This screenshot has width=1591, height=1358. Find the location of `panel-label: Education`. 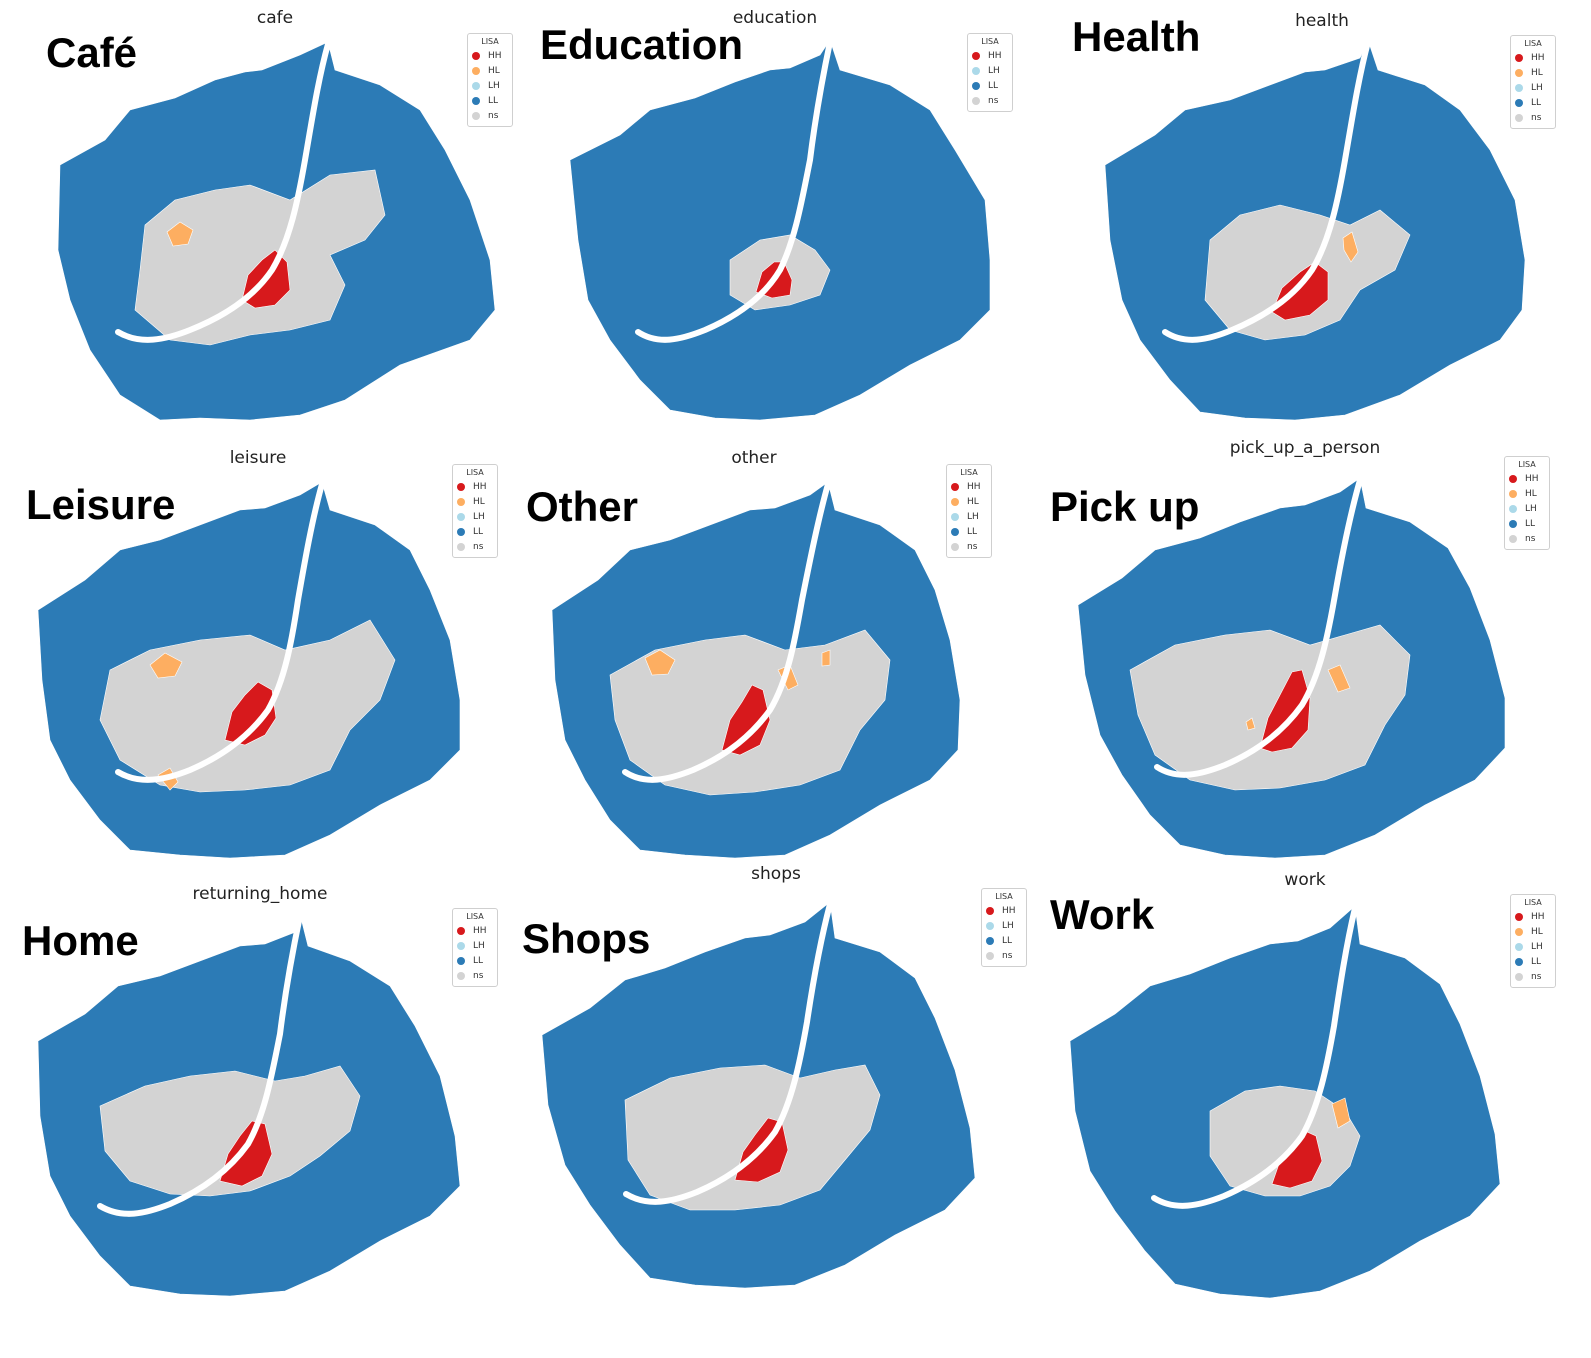

panel-label: Education is located at coordinates (642, 44).